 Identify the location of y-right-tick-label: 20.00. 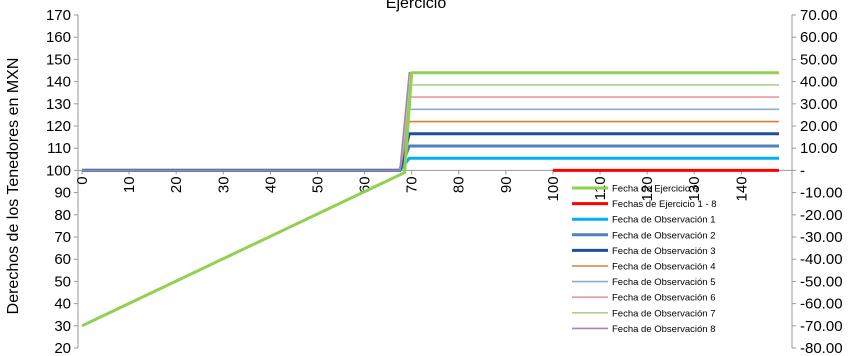
(819, 126).